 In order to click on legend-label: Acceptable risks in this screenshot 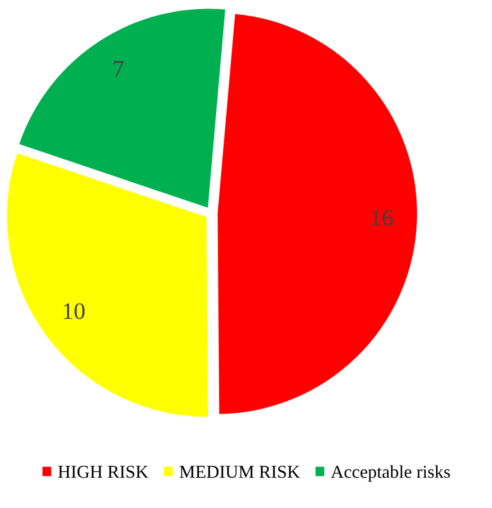, I will do `click(390, 473)`.